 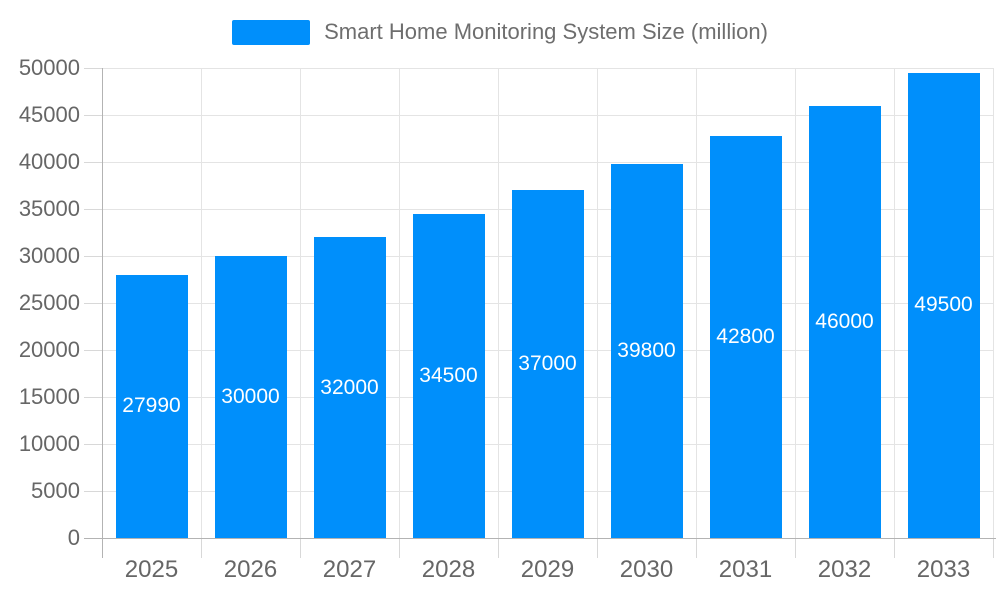 I want to click on x-tick-label: 2026, so click(x=250, y=569).